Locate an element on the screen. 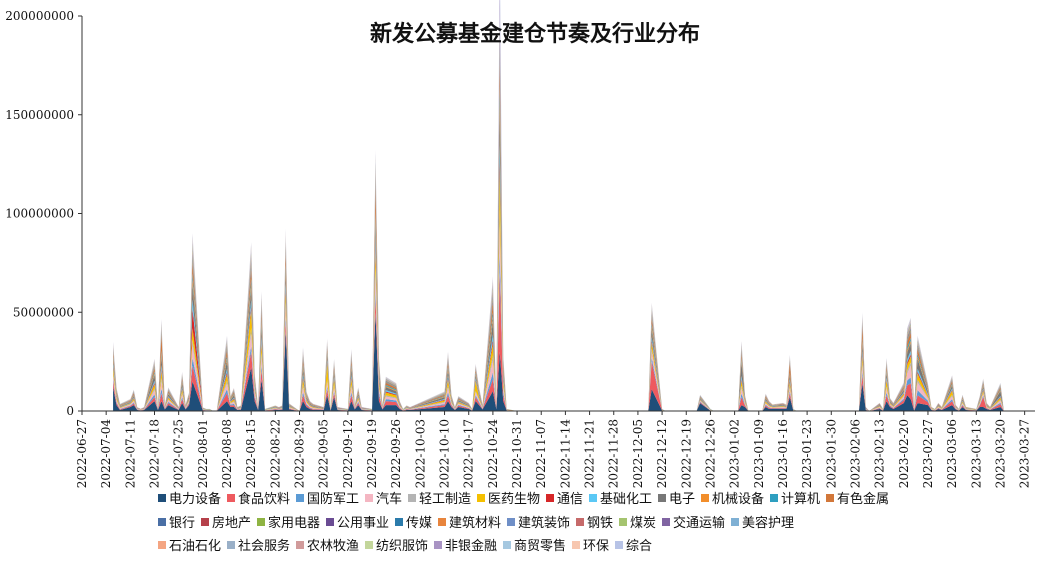 The height and width of the screenshot is (567, 1050). x-tick-label: 2022-12-05 is located at coordinates (638, 453).